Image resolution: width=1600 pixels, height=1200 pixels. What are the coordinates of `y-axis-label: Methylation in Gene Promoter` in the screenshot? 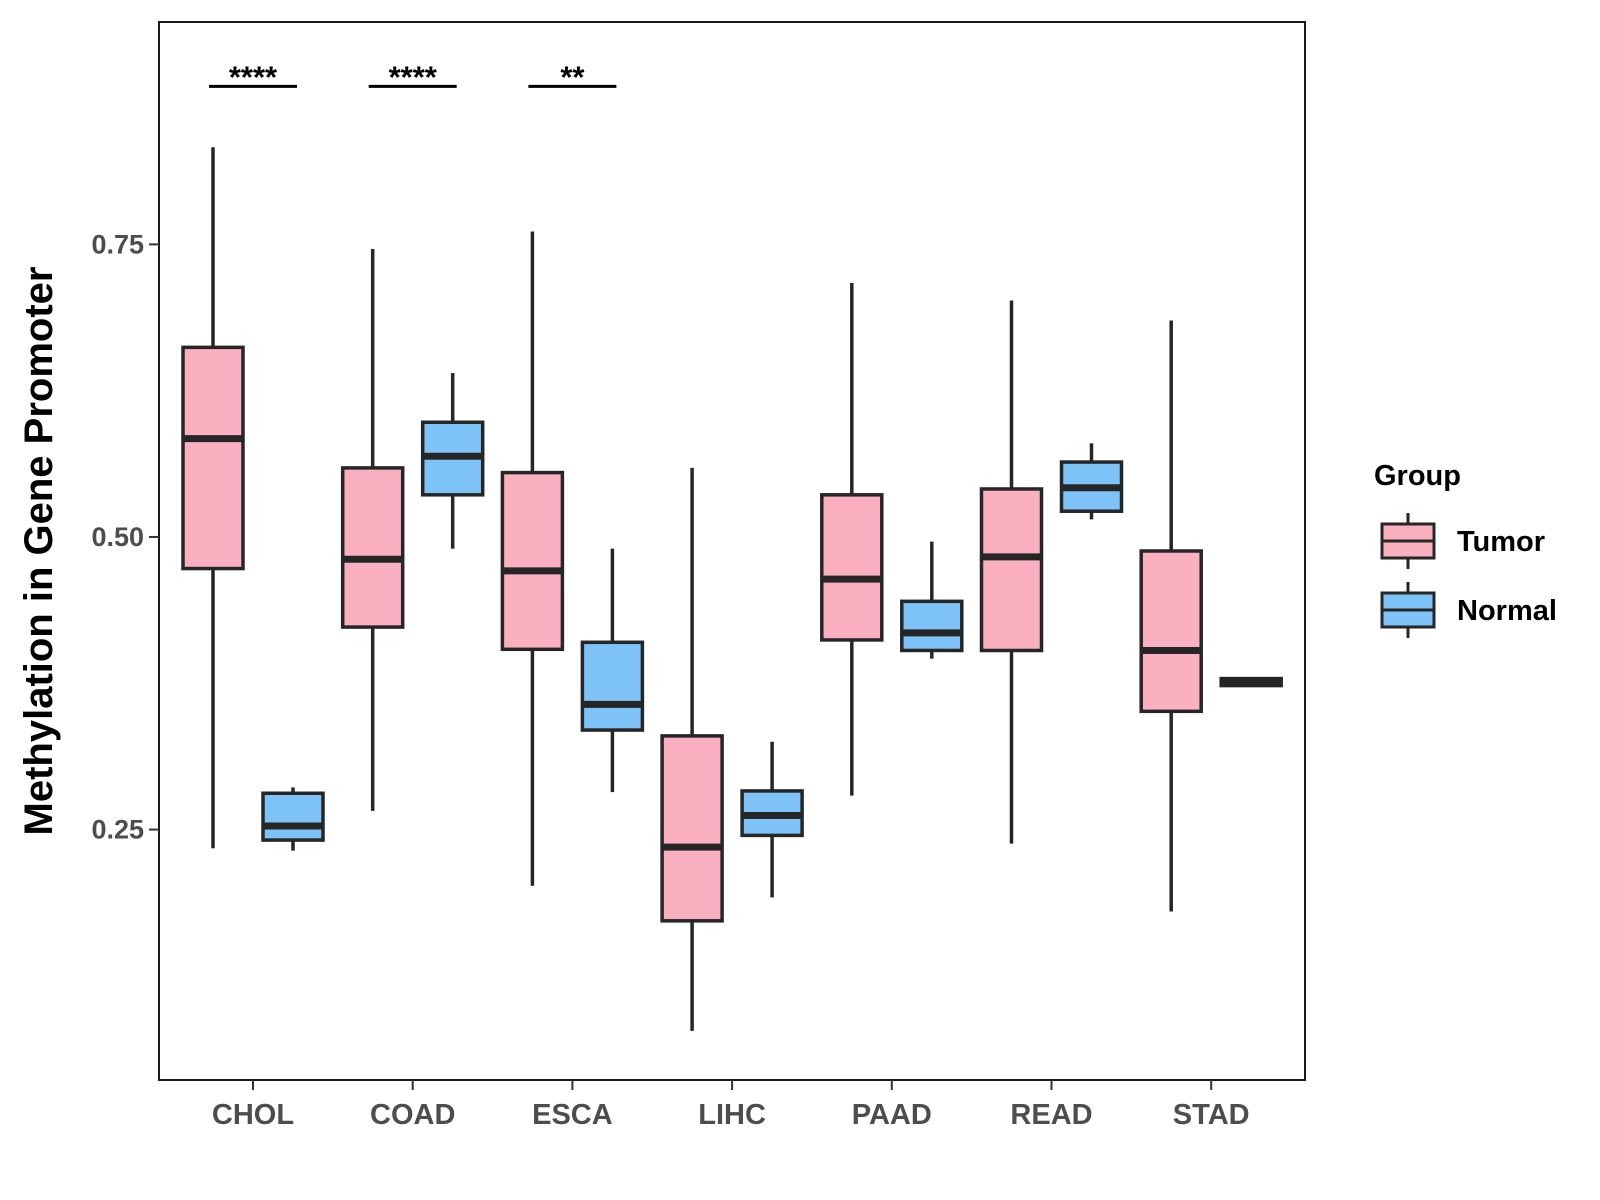 It's located at (39, 551).